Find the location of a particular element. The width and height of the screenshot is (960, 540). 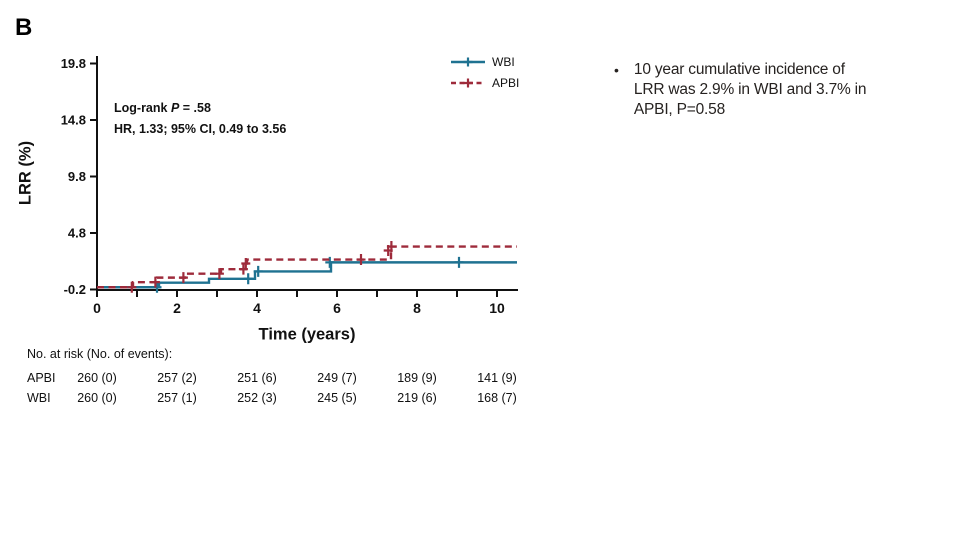

risk-value: 249 (7) is located at coordinates (337, 378).